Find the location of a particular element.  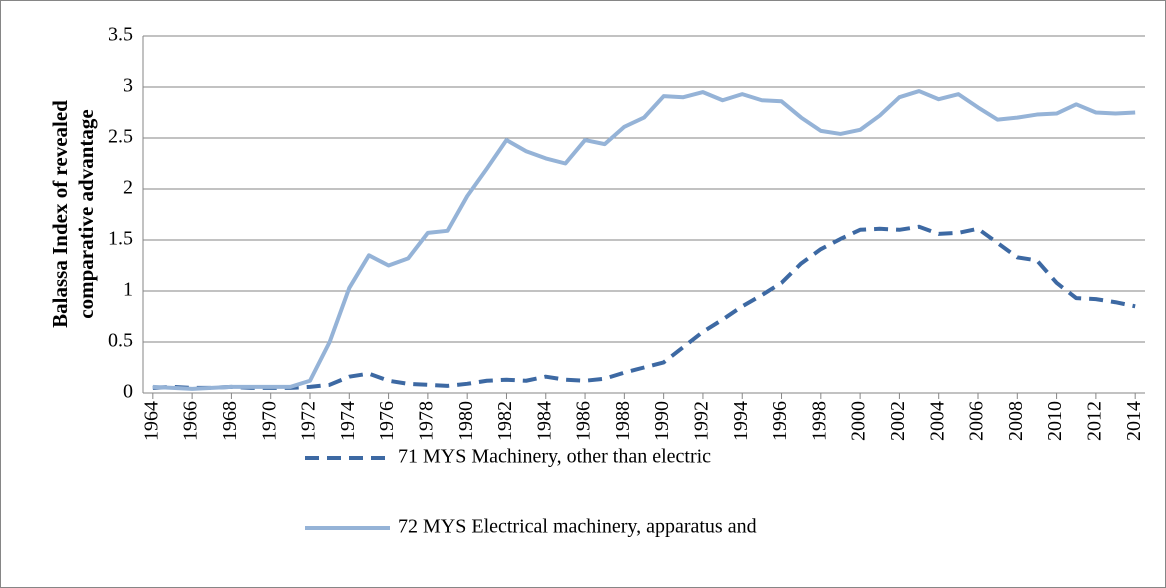

y-axis-label: Balassa Index of revealed is located at coordinates (60, 214).